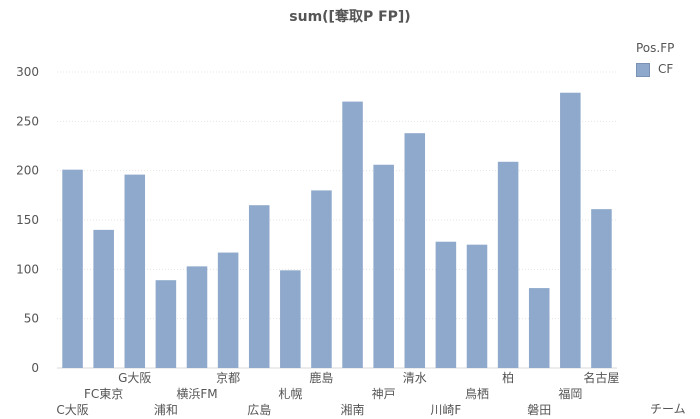  I want to click on bar: 清水: 238, so click(415, 250).